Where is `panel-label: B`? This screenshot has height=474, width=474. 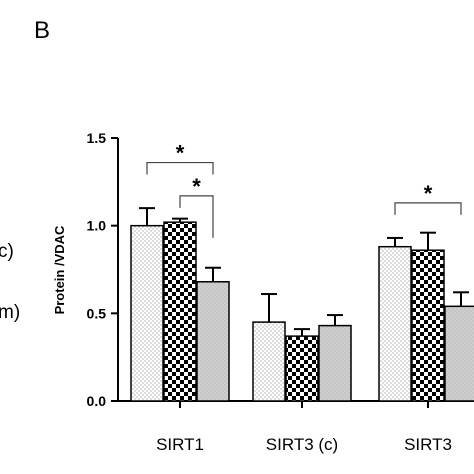 panel-label: B is located at coordinates (42, 30).